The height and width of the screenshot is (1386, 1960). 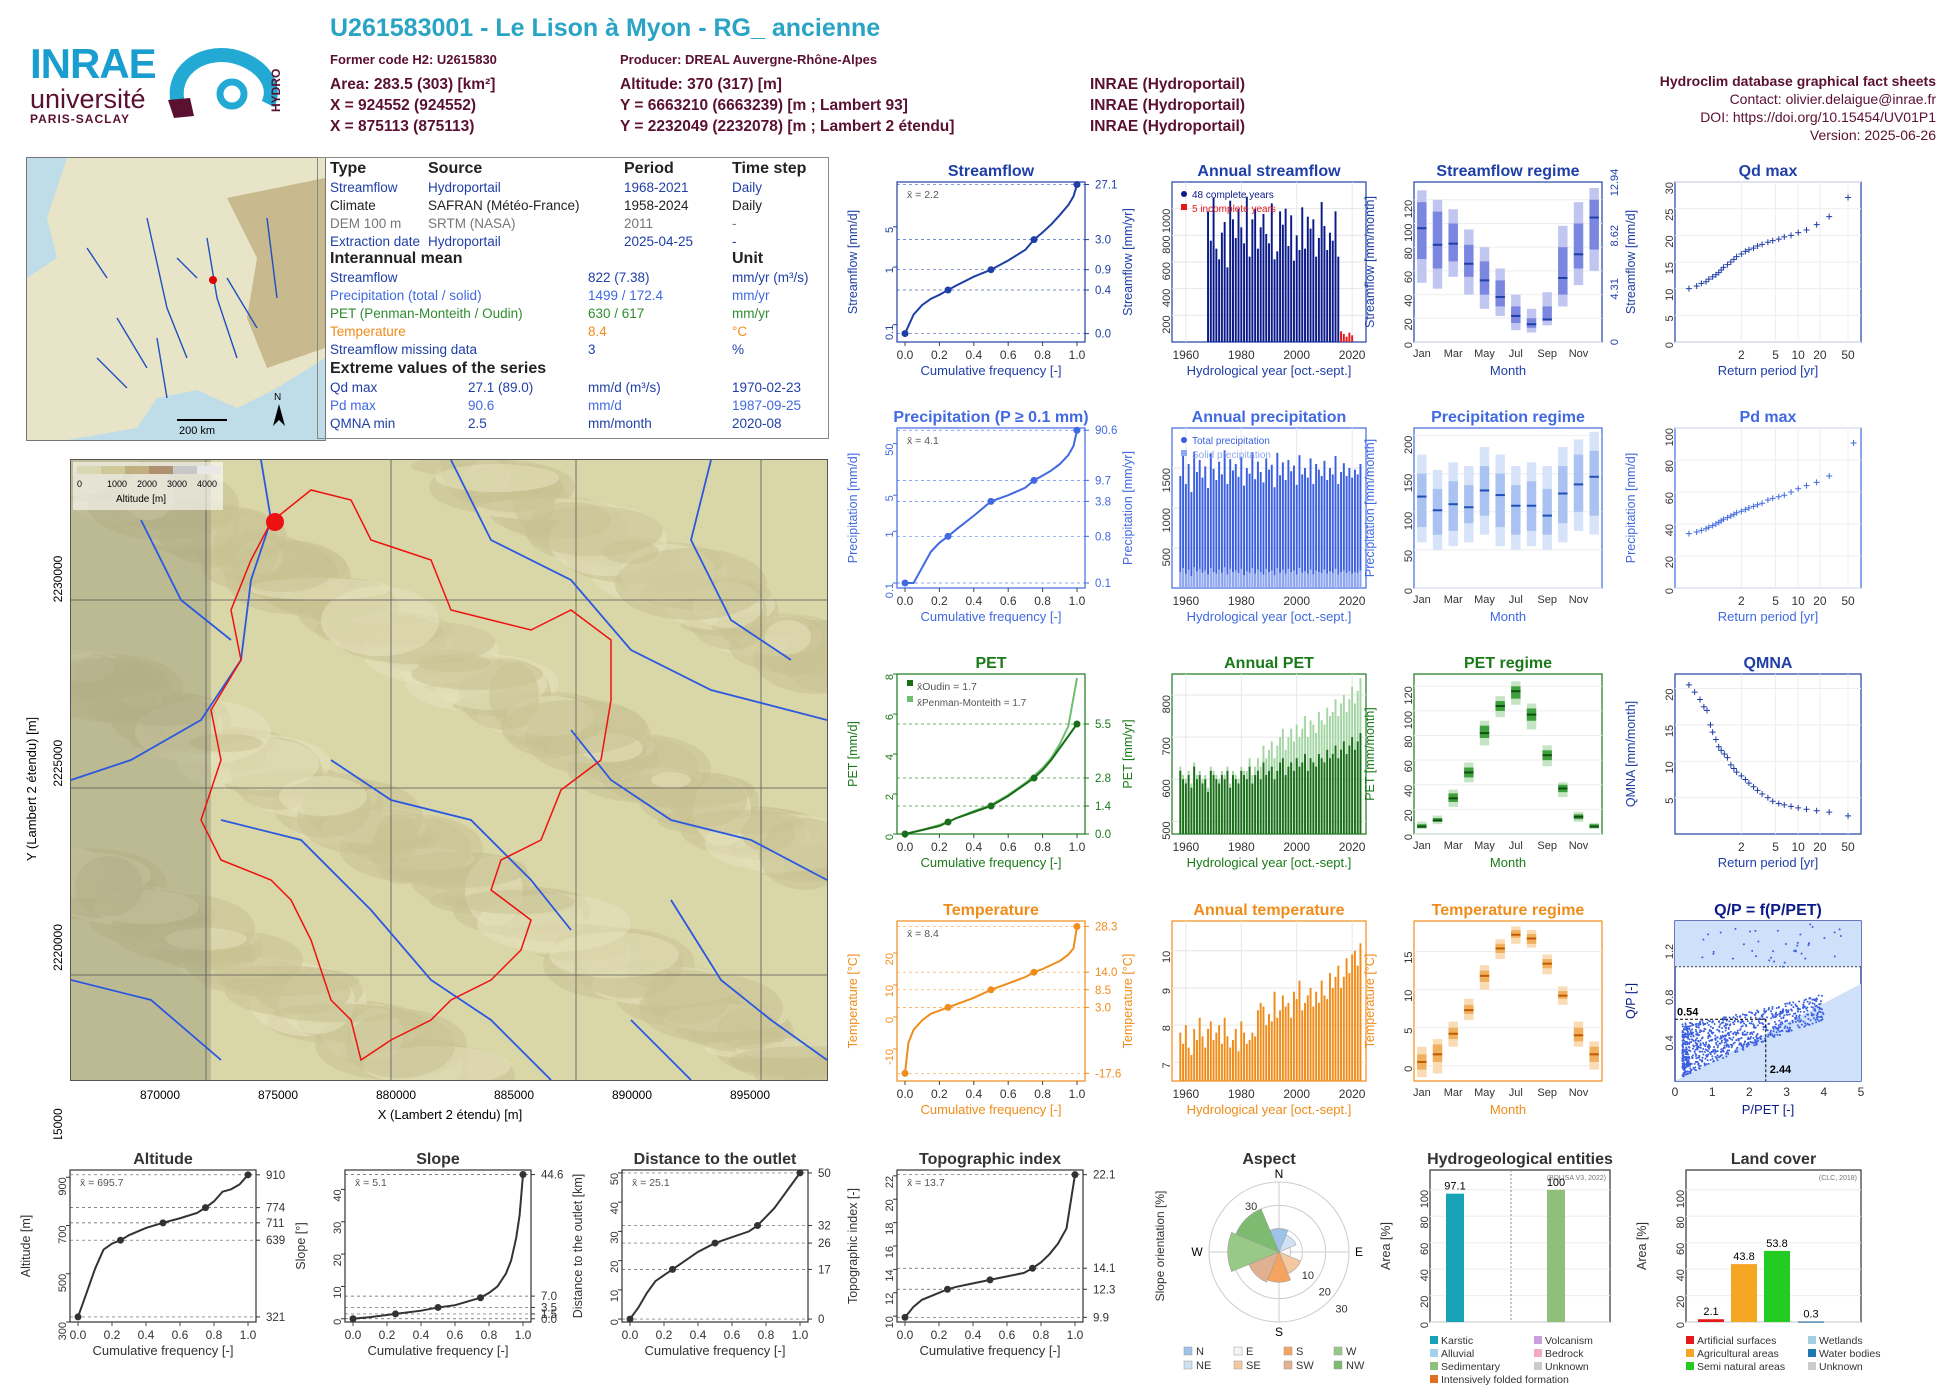 I want to click on y-axis-label: PET [mm/yr], so click(x=1128, y=753).